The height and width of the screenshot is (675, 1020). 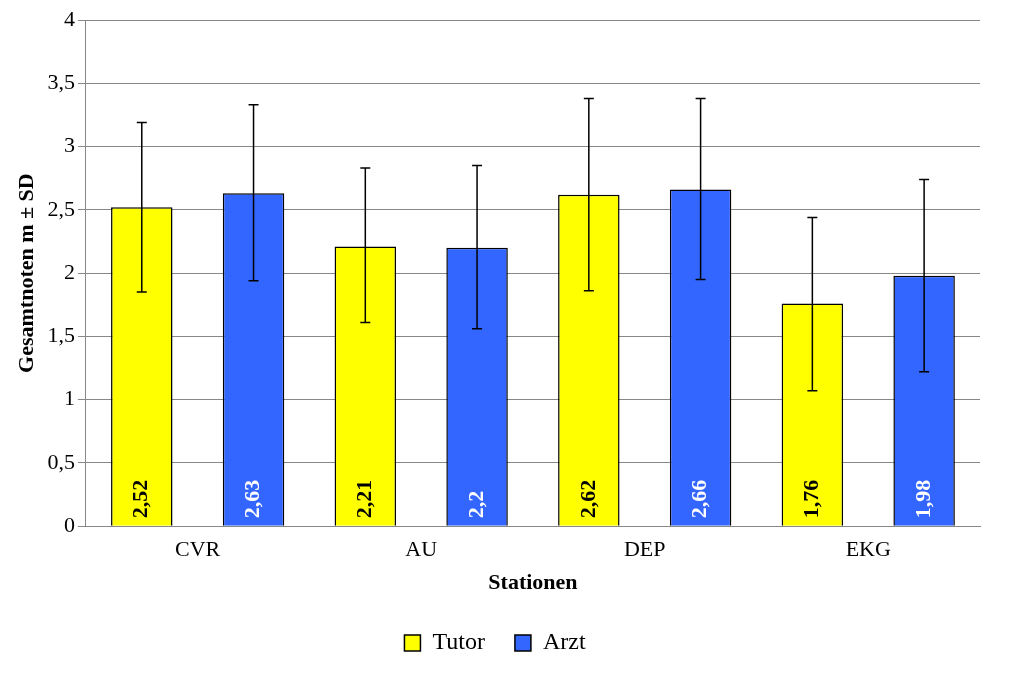 What do you see at coordinates (458, 641) in the screenshot?
I see `legend-label: Tutor` at bounding box center [458, 641].